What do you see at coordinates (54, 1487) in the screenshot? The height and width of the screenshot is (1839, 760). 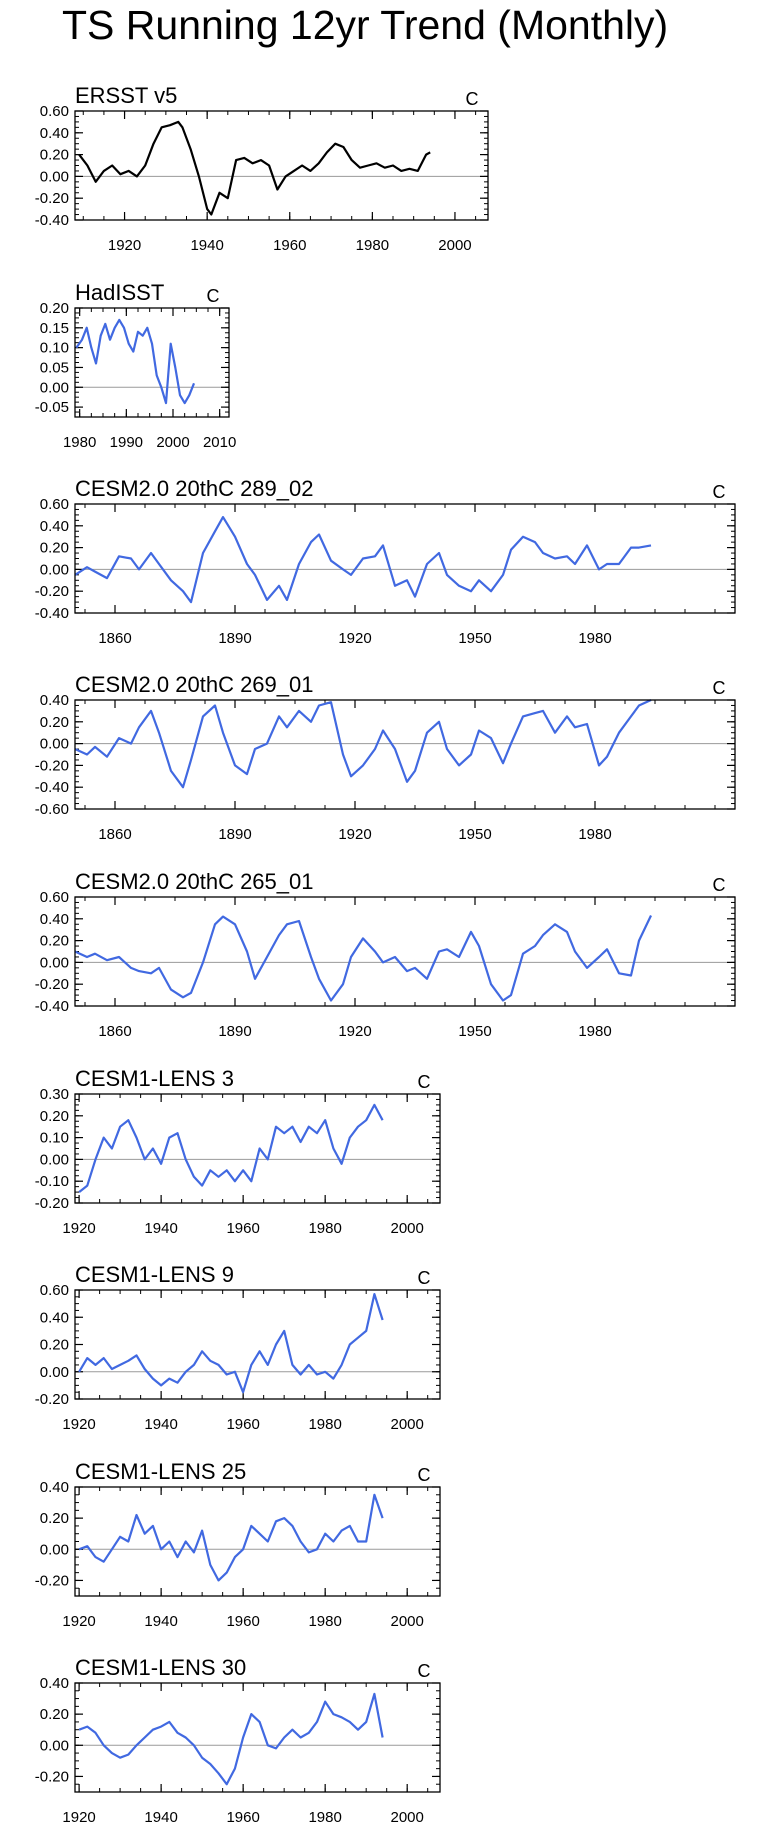 I see `chart-8-y-tick-label: 0.40` at bounding box center [54, 1487].